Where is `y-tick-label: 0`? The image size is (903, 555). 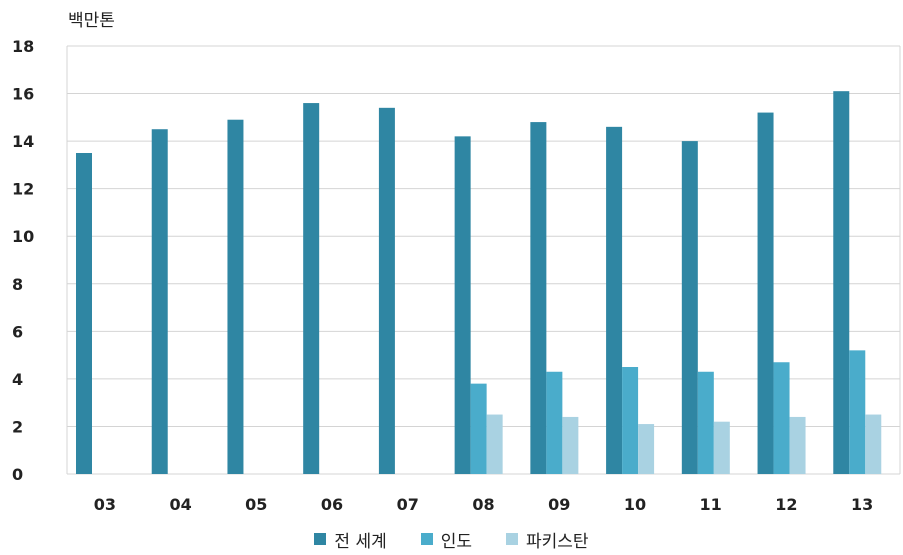
y-tick-label: 0 is located at coordinates (17, 474).